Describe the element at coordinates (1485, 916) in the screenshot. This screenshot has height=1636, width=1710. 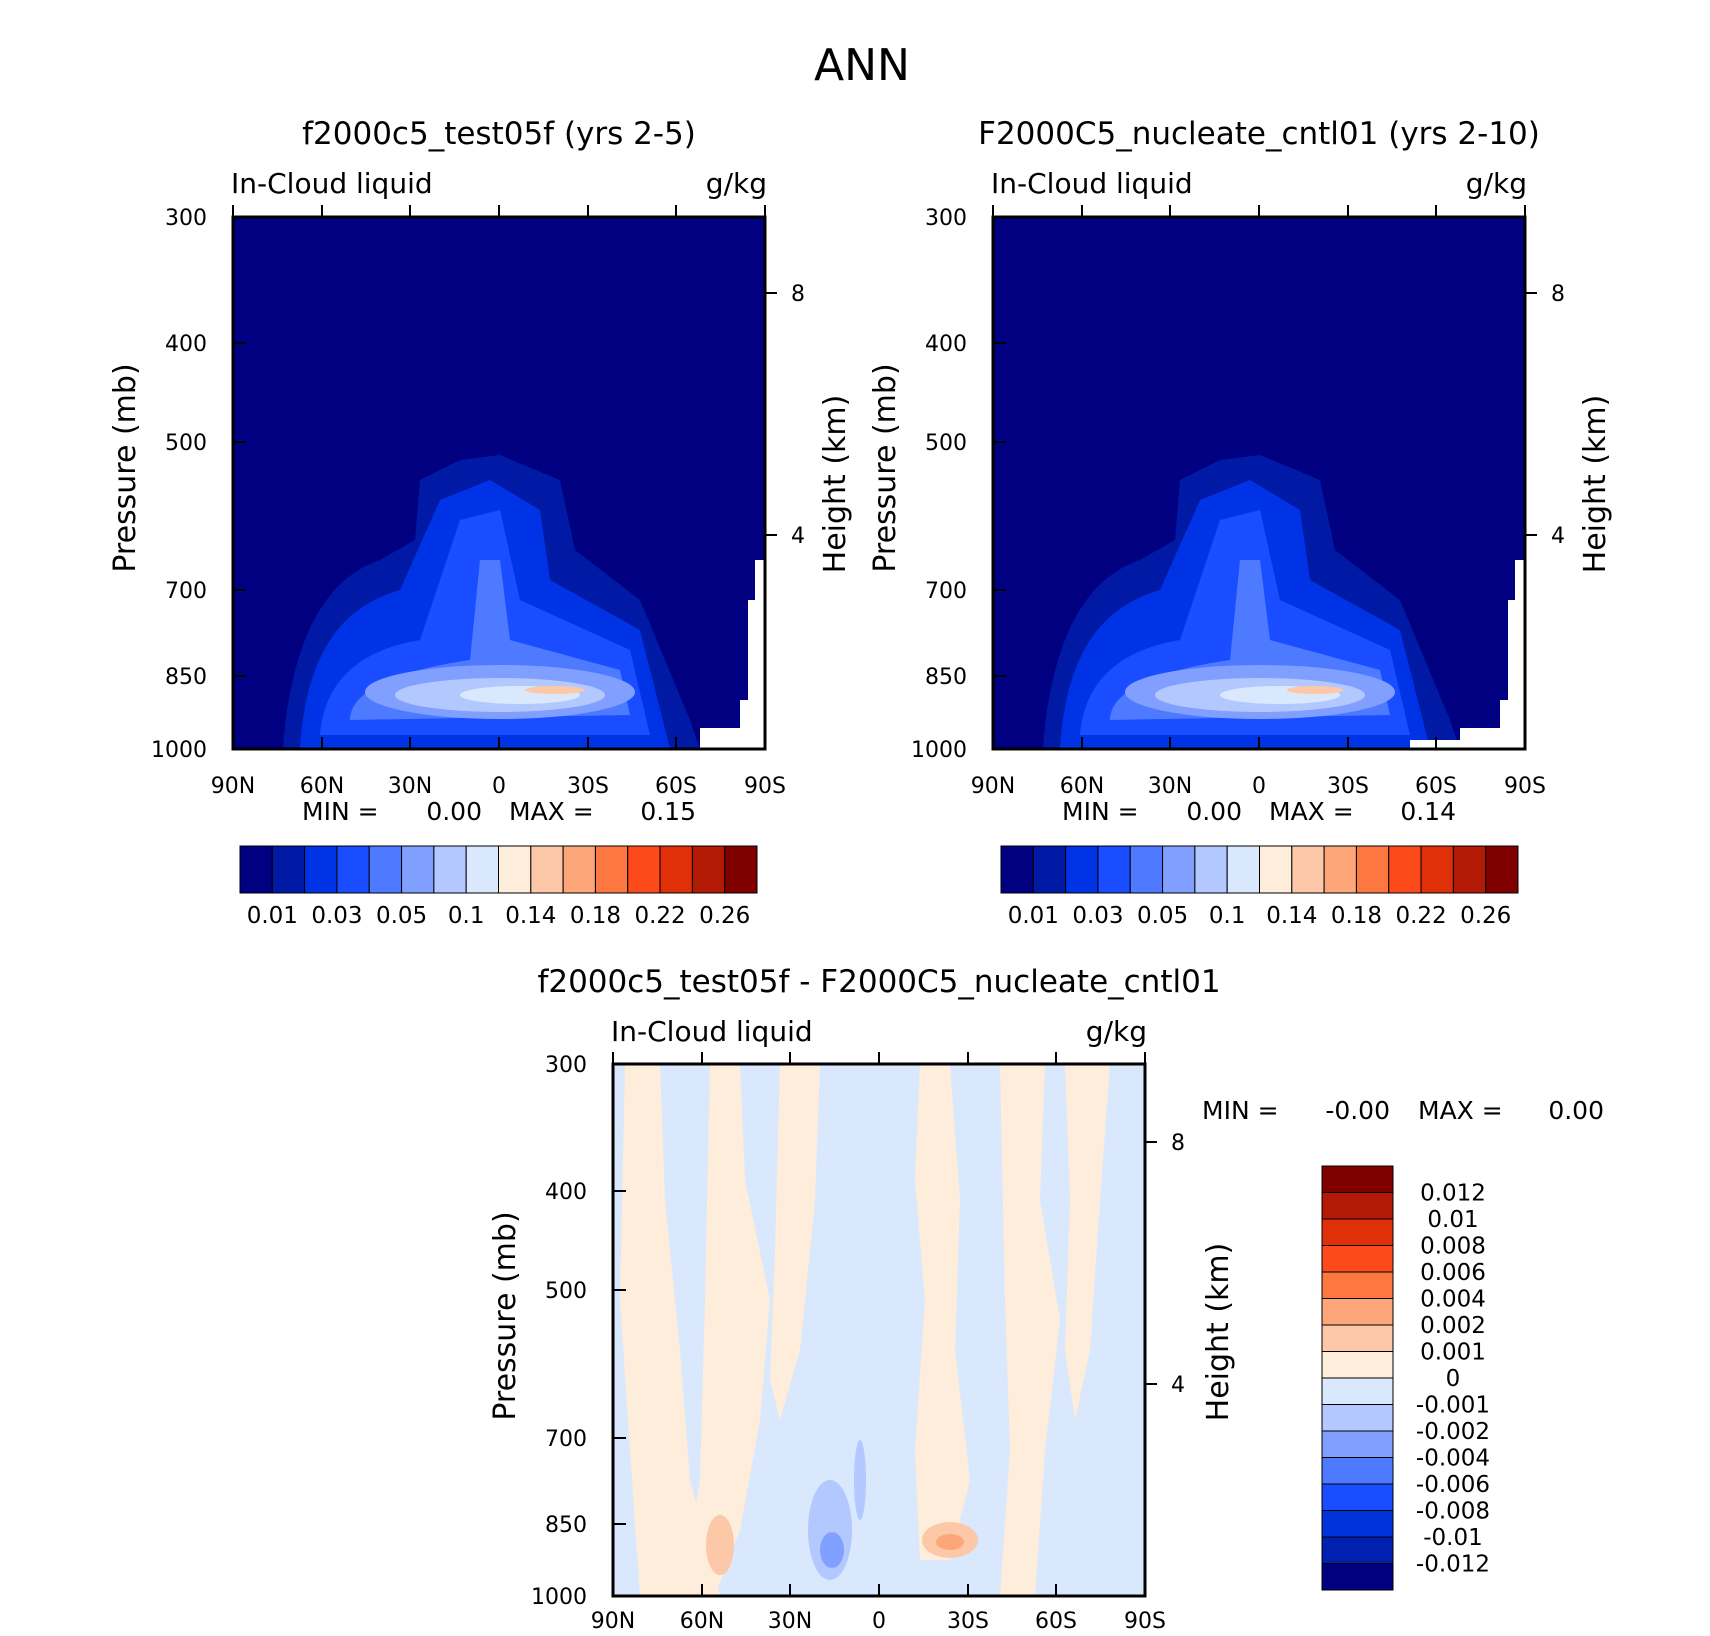
I see `colorbar-label: 0.26` at that location.